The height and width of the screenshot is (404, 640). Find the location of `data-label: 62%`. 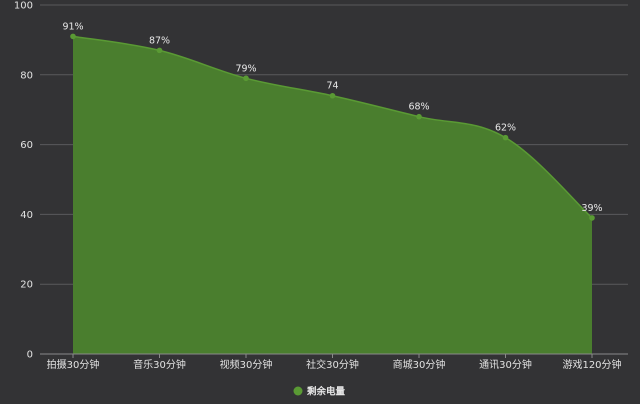

data-label: 62% is located at coordinates (505, 128).